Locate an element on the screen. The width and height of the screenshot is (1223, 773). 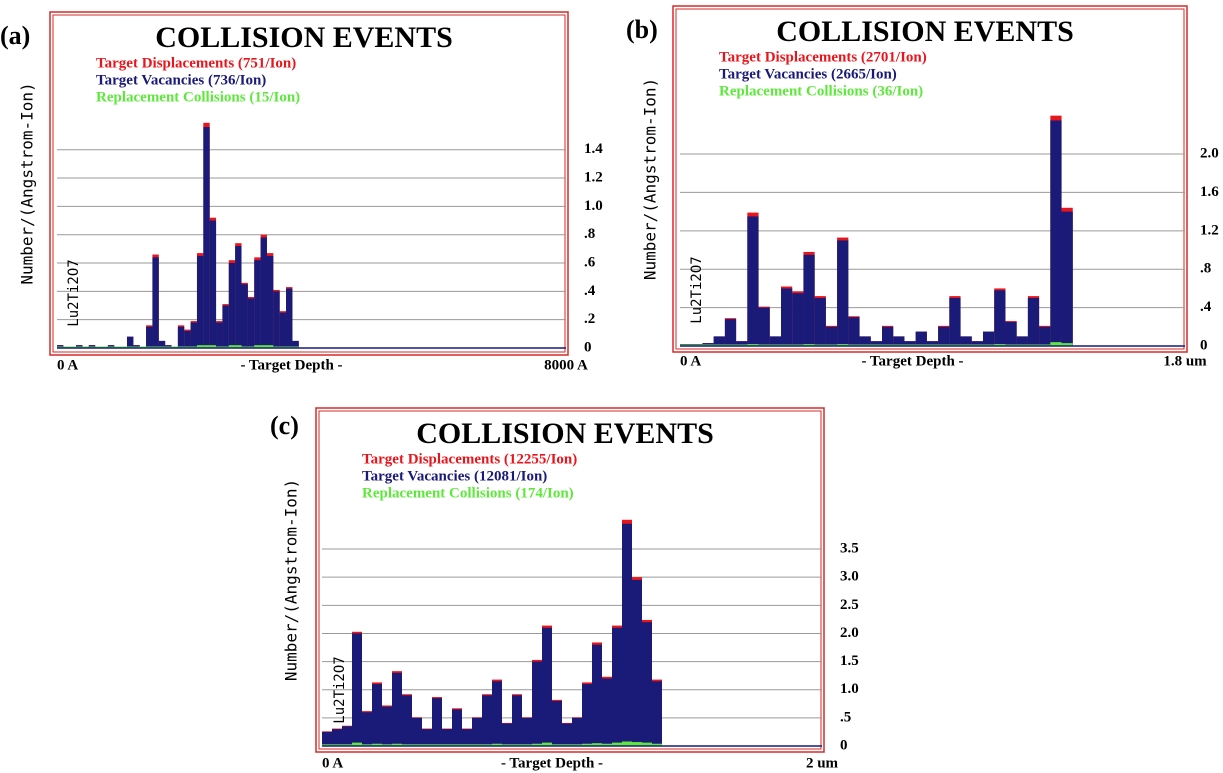
y-tick-label: 1.6 is located at coordinates (1209, 192).